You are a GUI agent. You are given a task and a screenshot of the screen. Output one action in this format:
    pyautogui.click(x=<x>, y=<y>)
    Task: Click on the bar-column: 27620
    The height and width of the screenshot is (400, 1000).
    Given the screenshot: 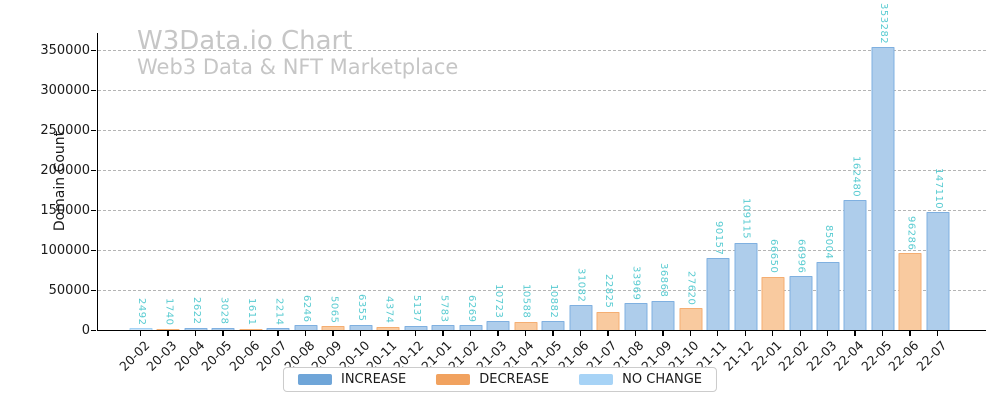 What is the action you would take?
    pyautogui.click(x=690, y=181)
    